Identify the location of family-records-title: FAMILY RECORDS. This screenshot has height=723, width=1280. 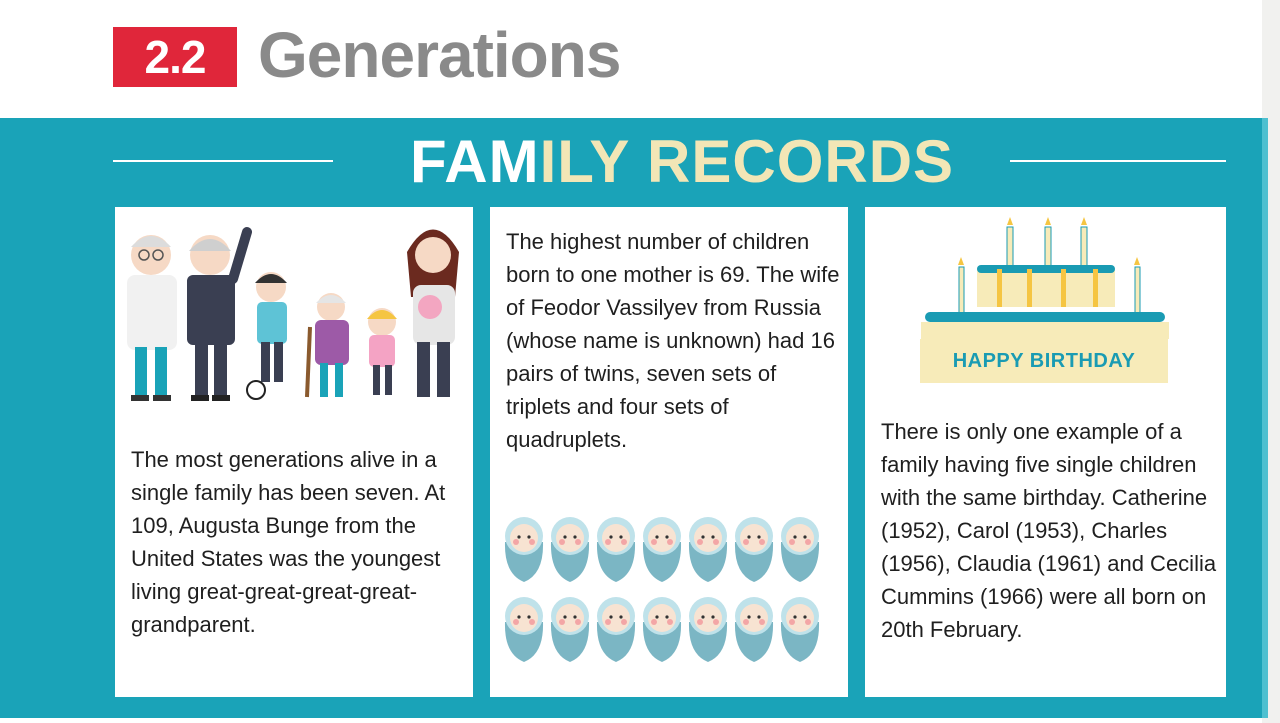
(682, 161).